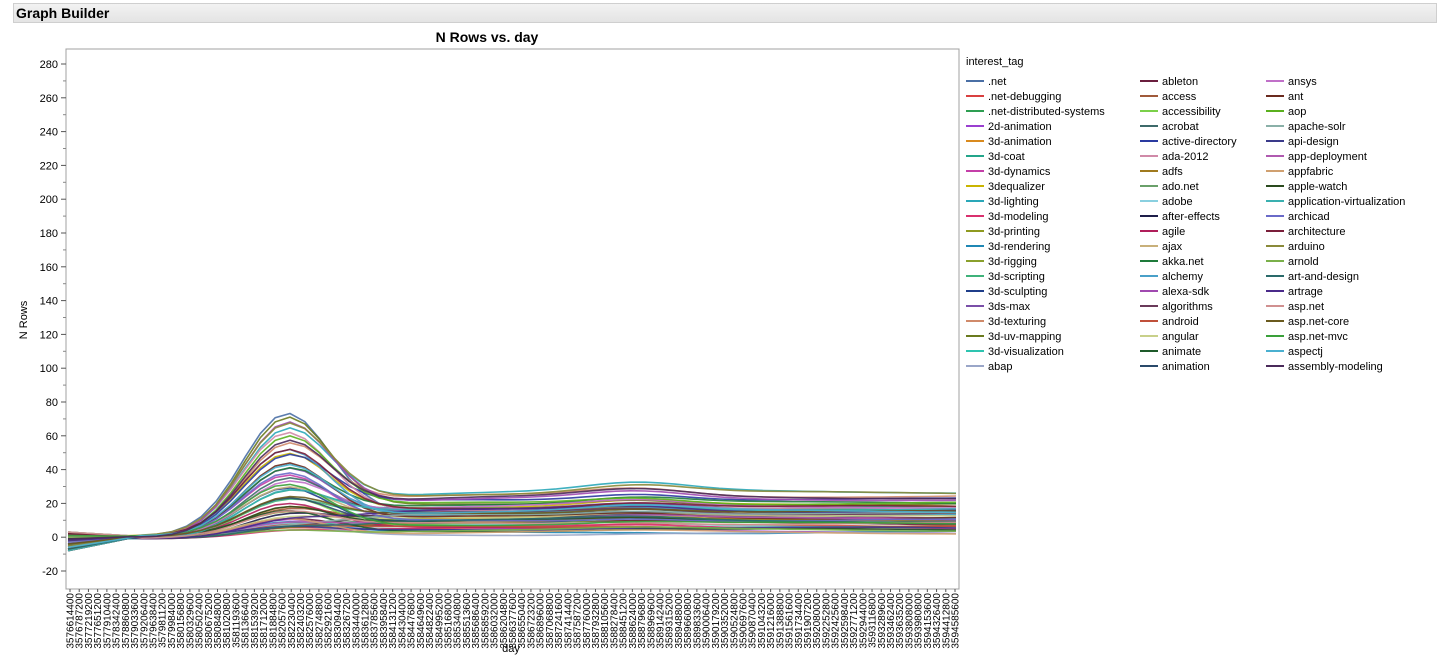 The width and height of the screenshot is (1450, 659). What do you see at coordinates (1286, 112) in the screenshot?
I see `legend-item: aop` at bounding box center [1286, 112].